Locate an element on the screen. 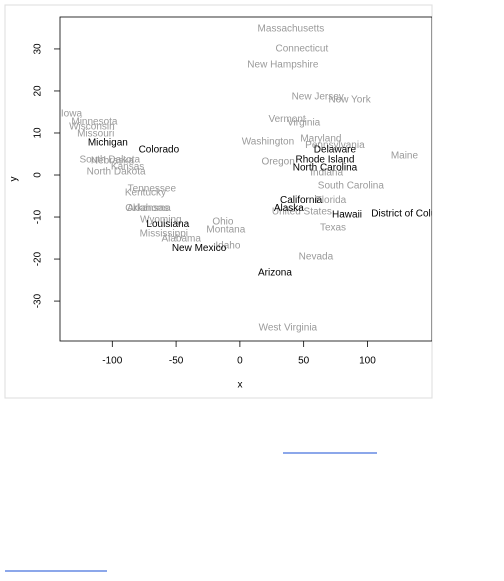  point-label: Maine is located at coordinates (405, 156).